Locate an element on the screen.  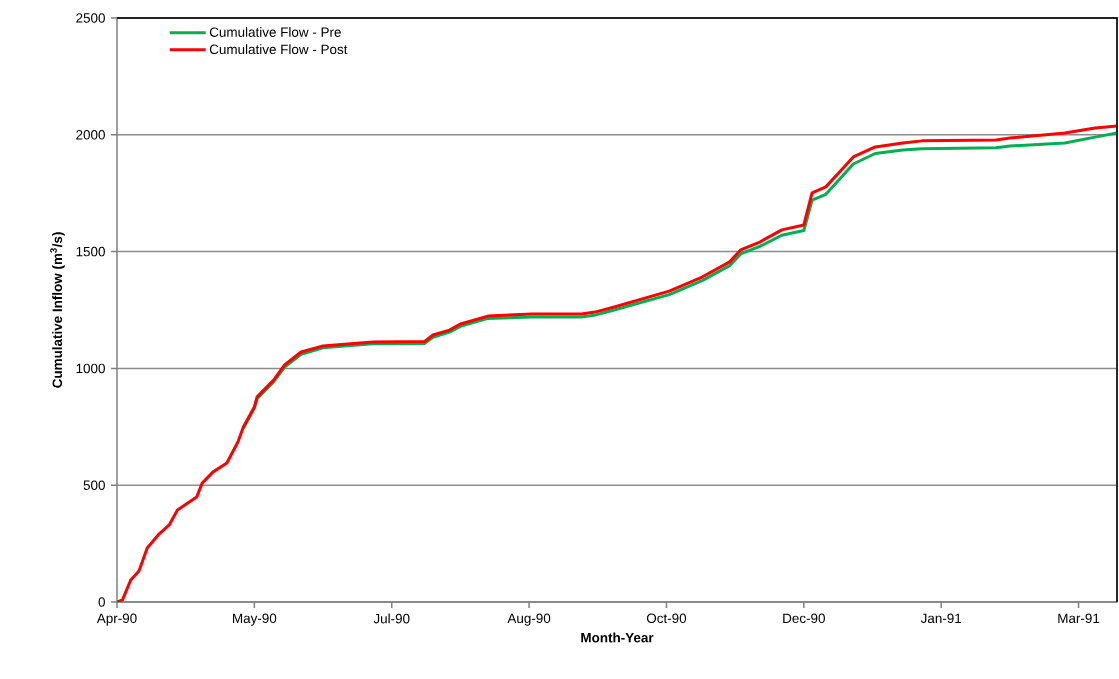
x-axis-title: Month-Year is located at coordinates (617, 637).